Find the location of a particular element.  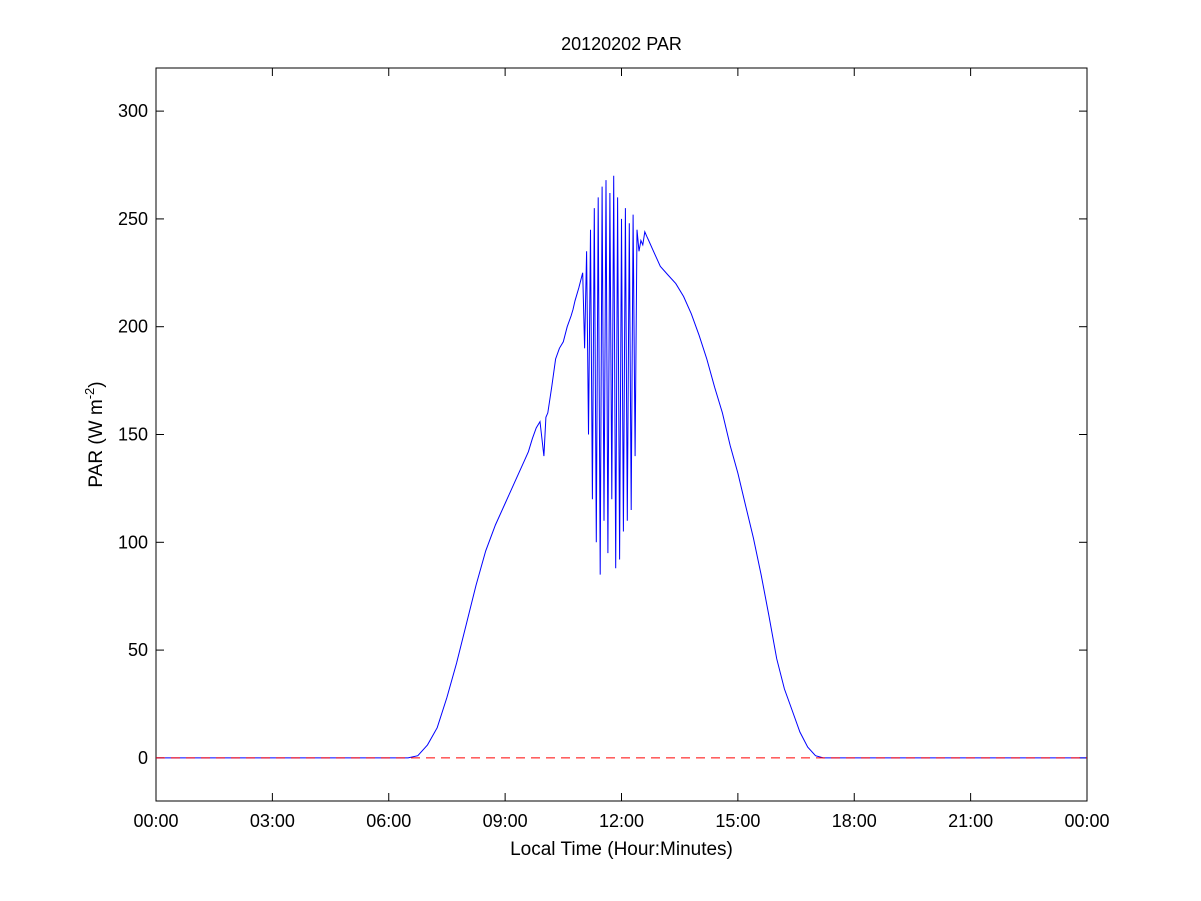

x-tick-label: 03:00 is located at coordinates (272, 821).